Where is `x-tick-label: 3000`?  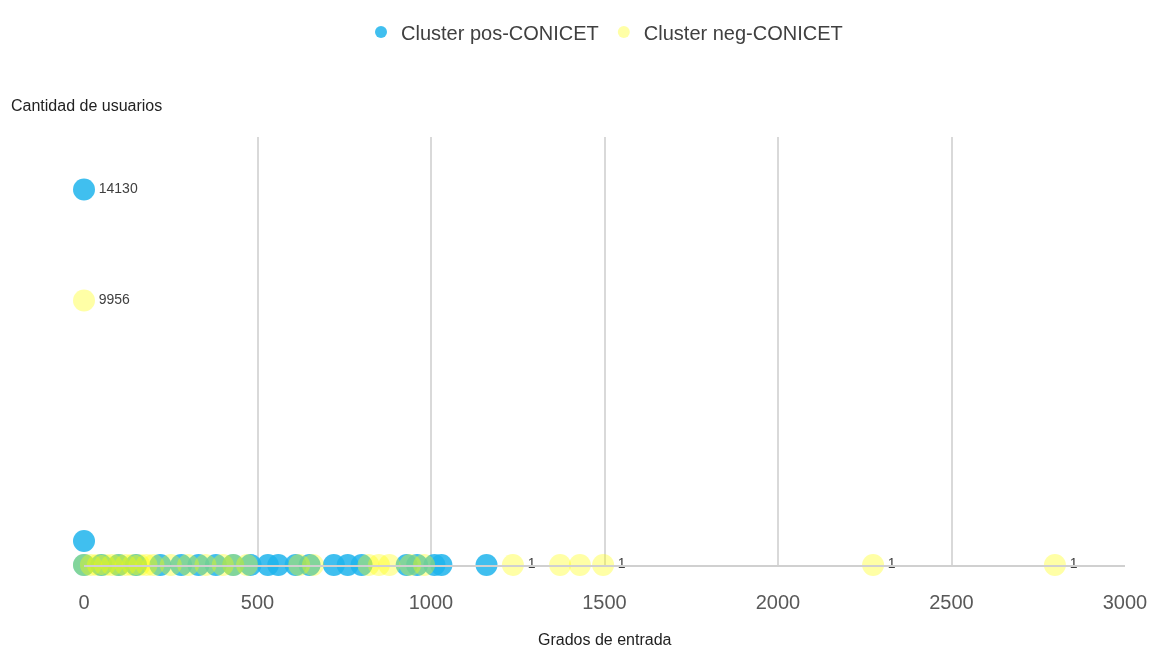
x-tick-label: 3000 is located at coordinates (1125, 602).